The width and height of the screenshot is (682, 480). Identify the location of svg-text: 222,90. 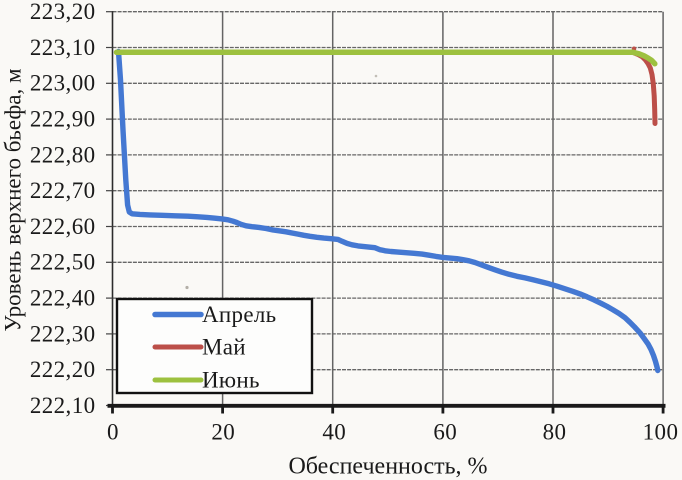
(63, 119).